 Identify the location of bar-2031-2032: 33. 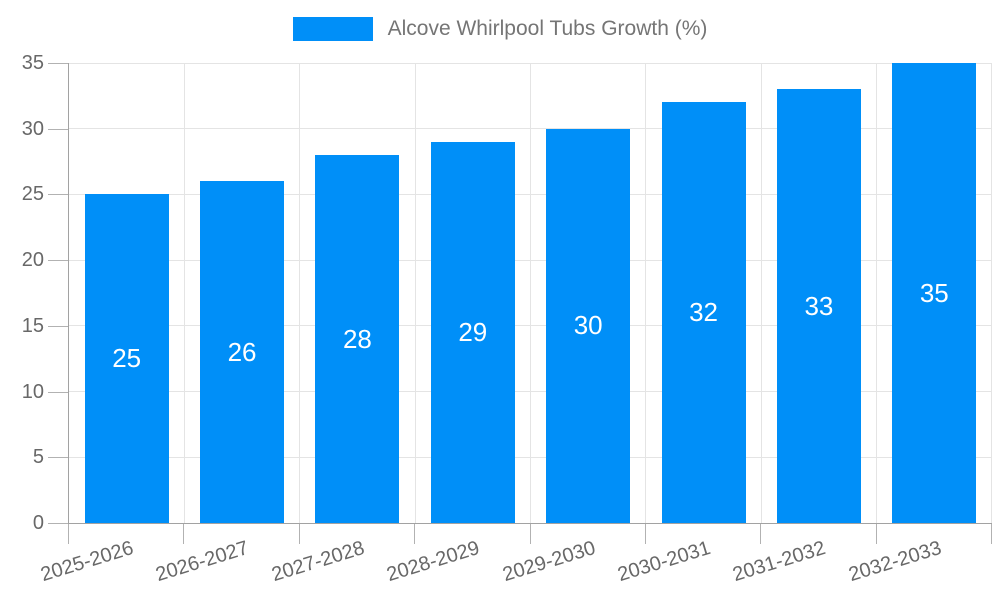
(818, 306).